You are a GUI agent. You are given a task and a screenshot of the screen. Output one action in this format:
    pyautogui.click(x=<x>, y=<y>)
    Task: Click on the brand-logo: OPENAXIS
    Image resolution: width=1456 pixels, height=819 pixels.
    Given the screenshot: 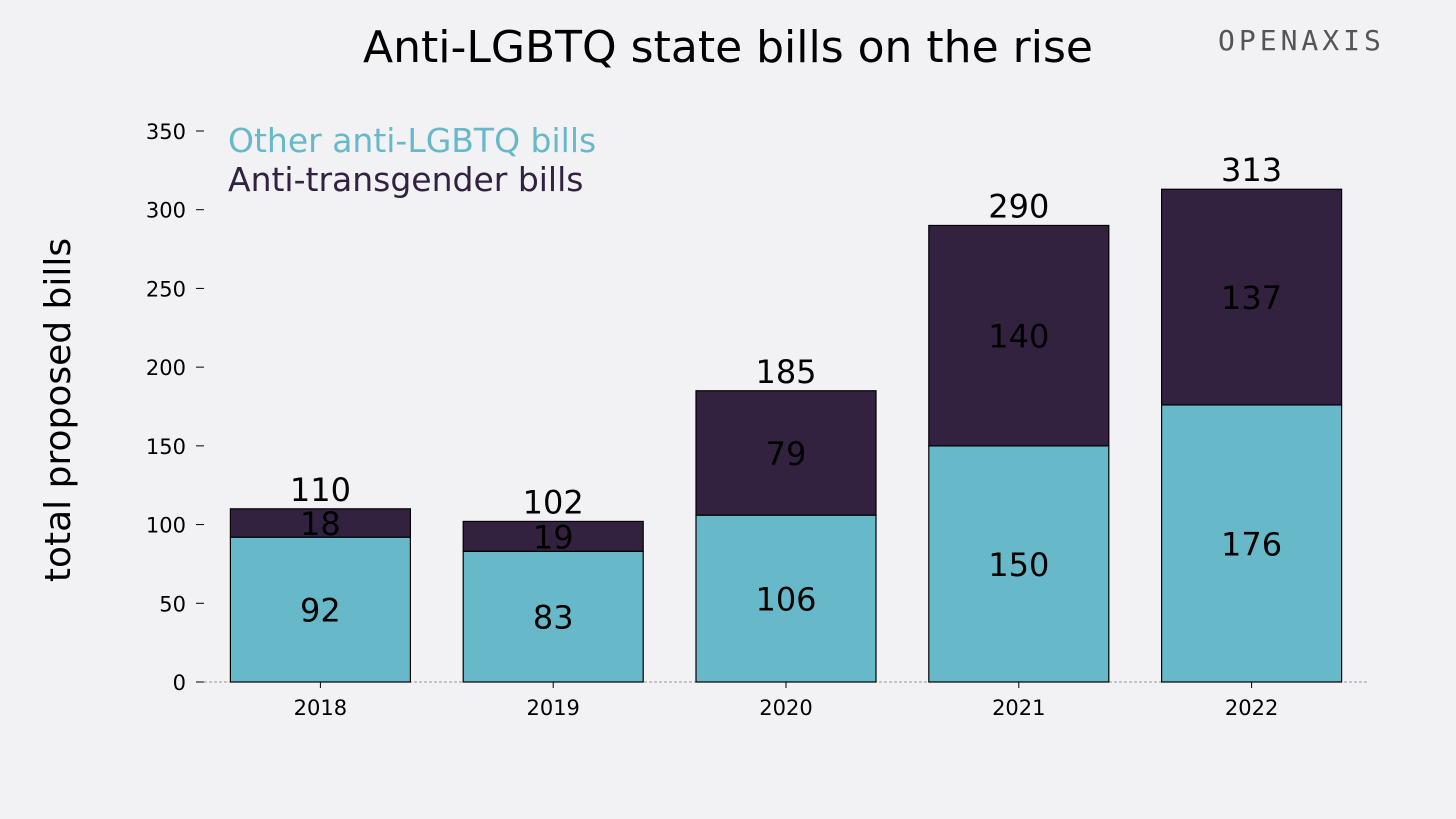 What is the action you would take?
    pyautogui.click(x=1301, y=40)
    